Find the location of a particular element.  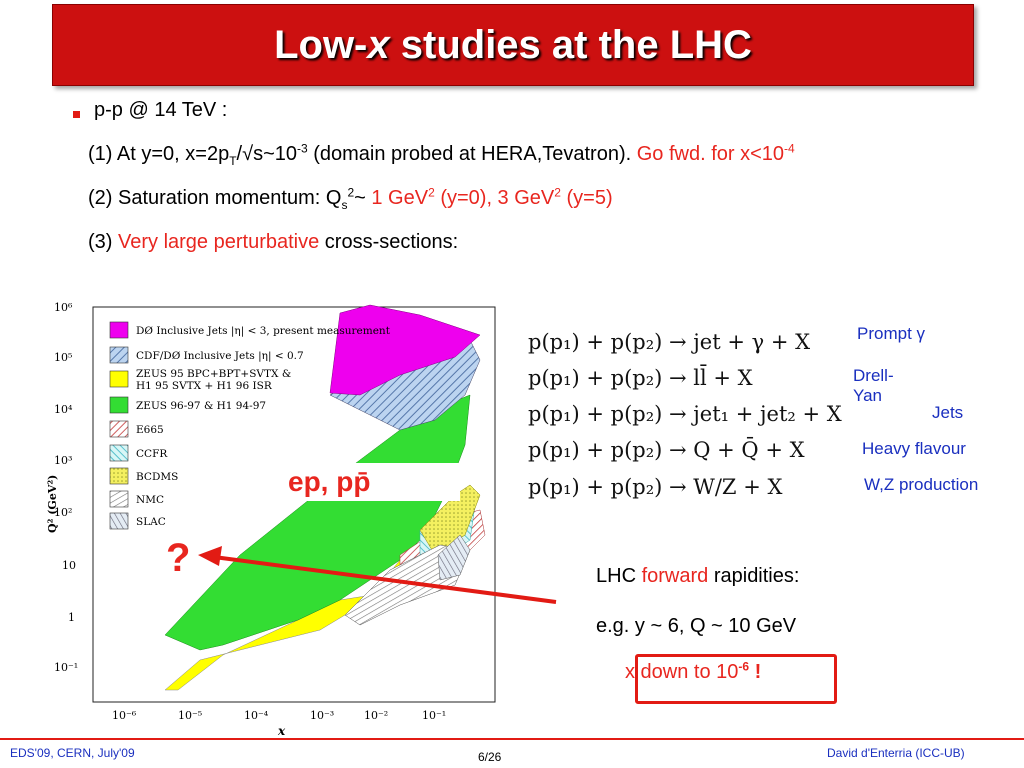

legend-label-e665: E665 is located at coordinates (150, 430).